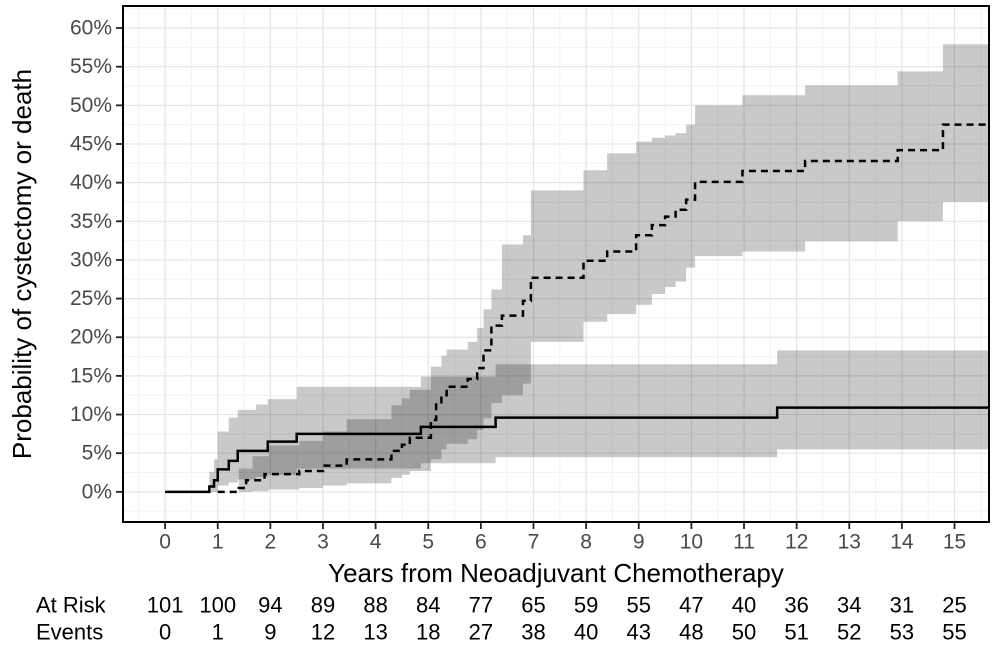  I want to click on y-tick-label: 55%, so click(91, 66).